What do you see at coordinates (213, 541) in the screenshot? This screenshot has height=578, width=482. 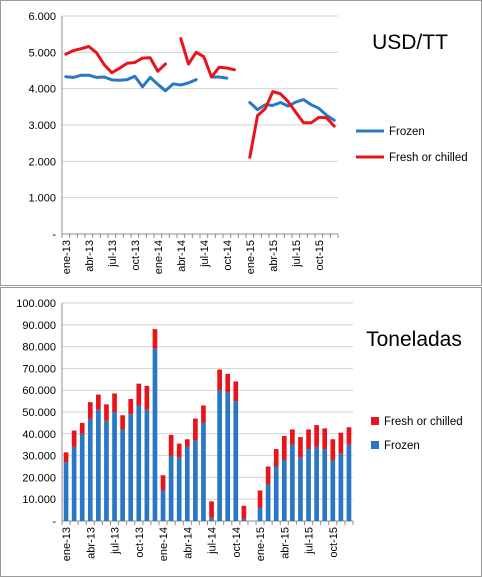 I see `x-tick-label: jul-14` at bounding box center [213, 541].